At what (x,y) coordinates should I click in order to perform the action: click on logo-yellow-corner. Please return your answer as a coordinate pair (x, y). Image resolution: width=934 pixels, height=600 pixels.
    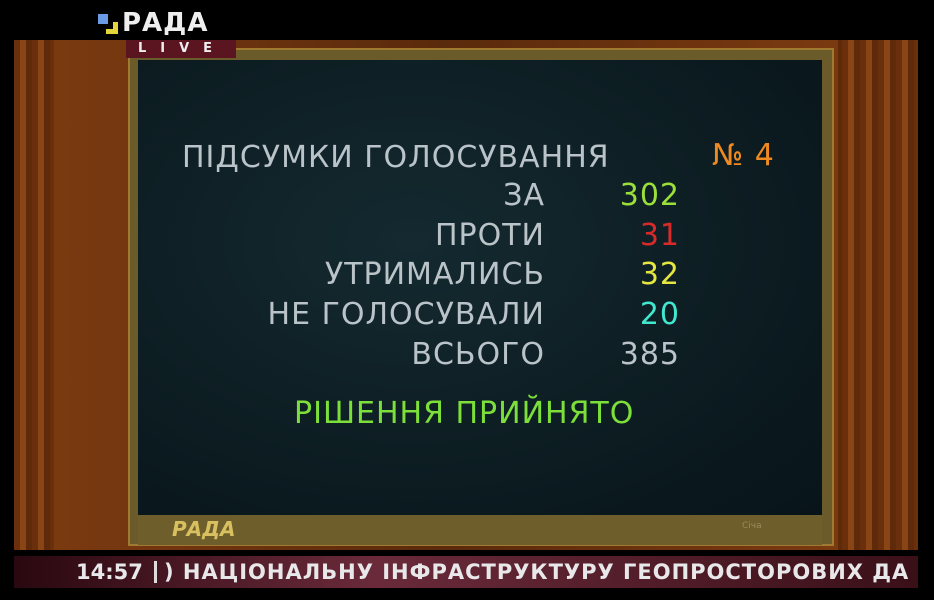
    Looking at the image, I should click on (112, 28).